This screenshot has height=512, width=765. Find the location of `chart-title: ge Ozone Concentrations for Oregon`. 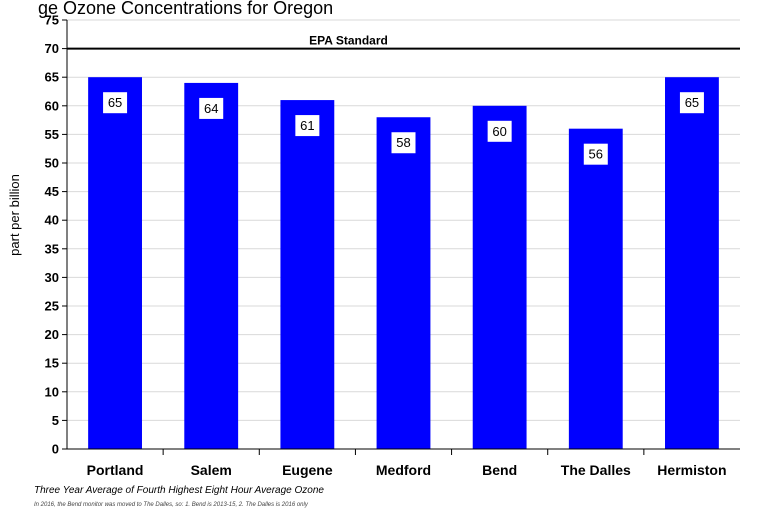

chart-title: ge Ozone Concentrations for Oregon is located at coordinates (185, 9).